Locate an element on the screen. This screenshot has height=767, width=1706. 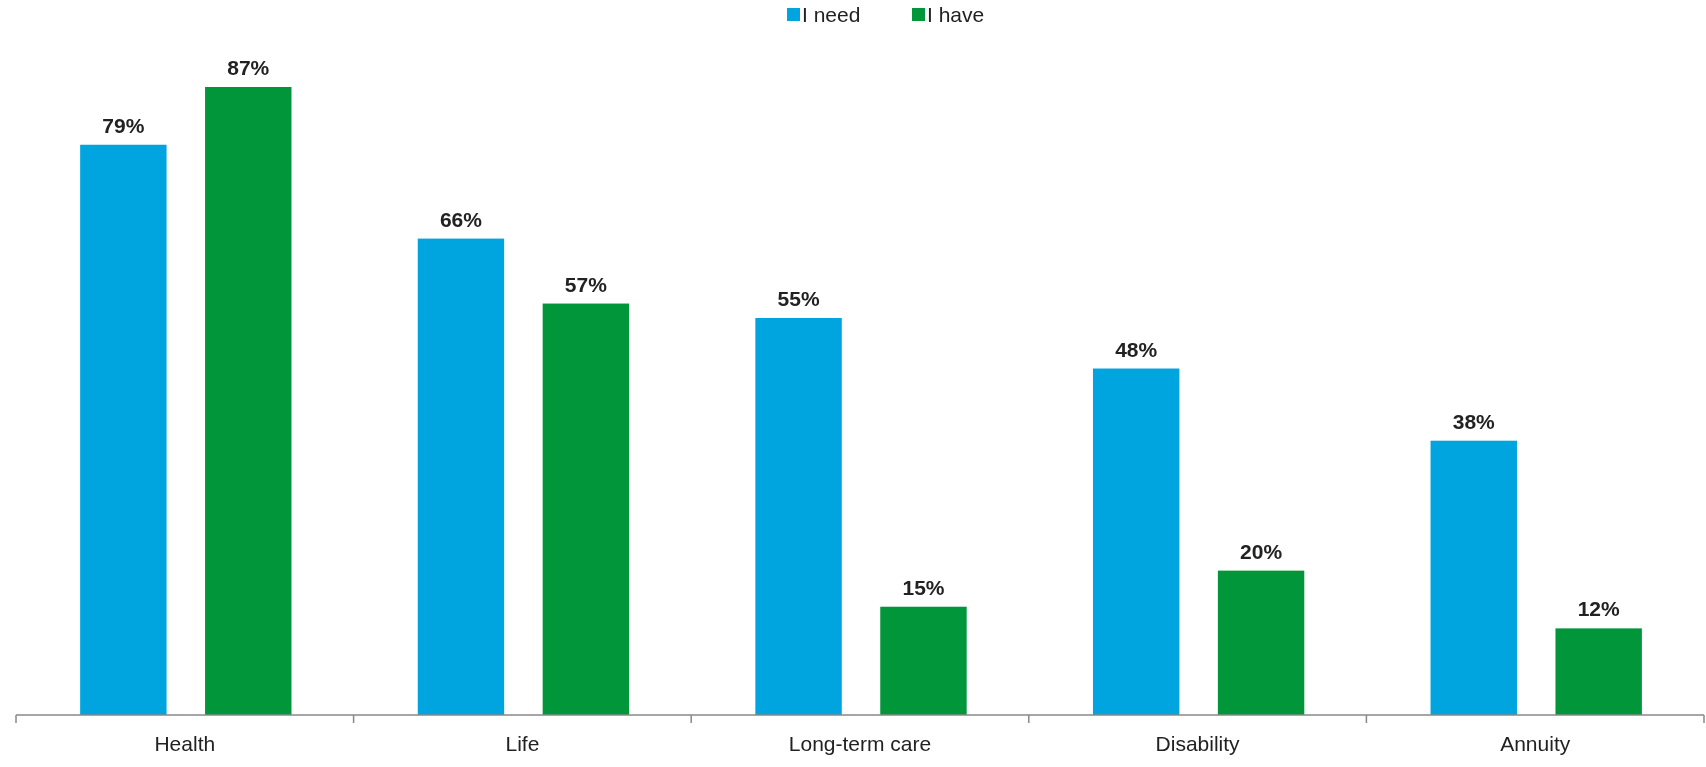
data-label: 48% is located at coordinates (1136, 349).